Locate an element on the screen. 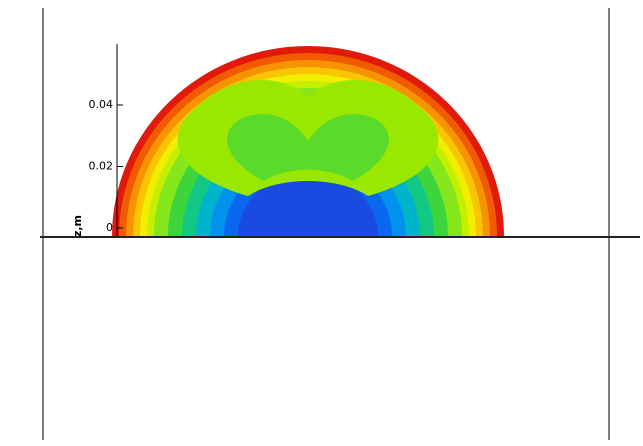 The height and width of the screenshot is (446, 643). y-tick-label: 0.04 is located at coordinates (101, 104).